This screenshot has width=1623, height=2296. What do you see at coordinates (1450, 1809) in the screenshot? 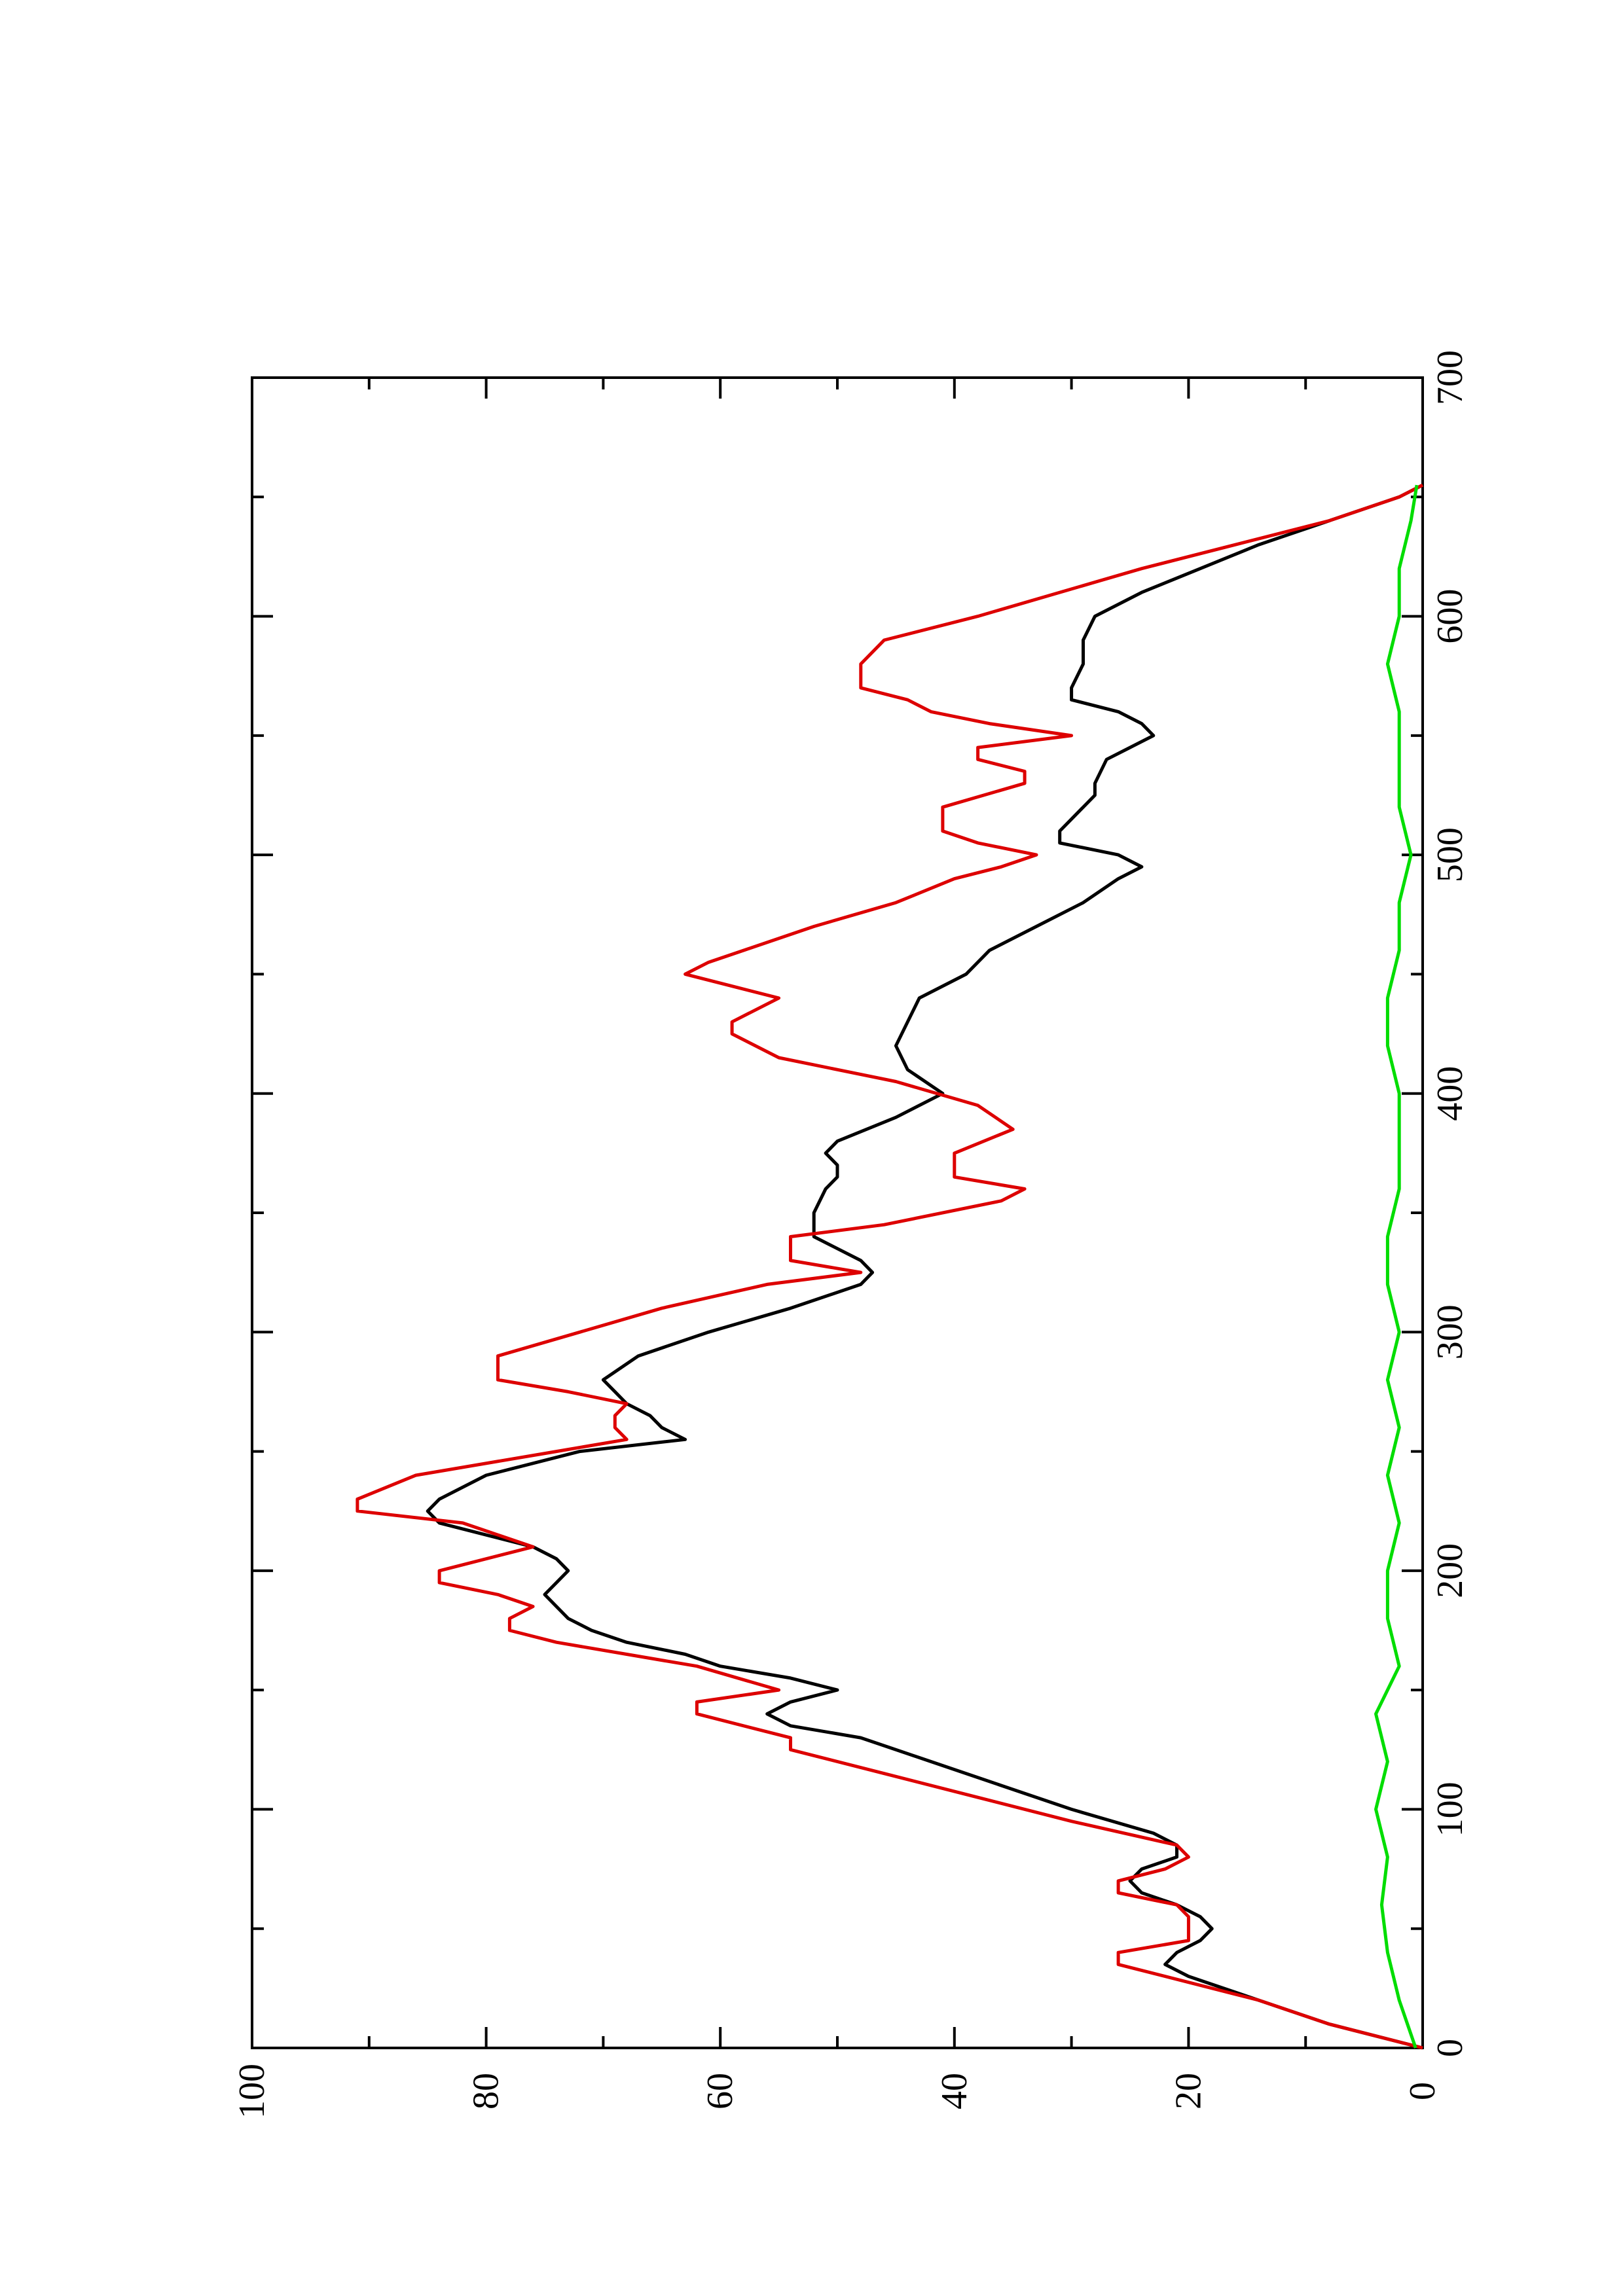
I see `x-tick-label: 100` at bounding box center [1450, 1809].